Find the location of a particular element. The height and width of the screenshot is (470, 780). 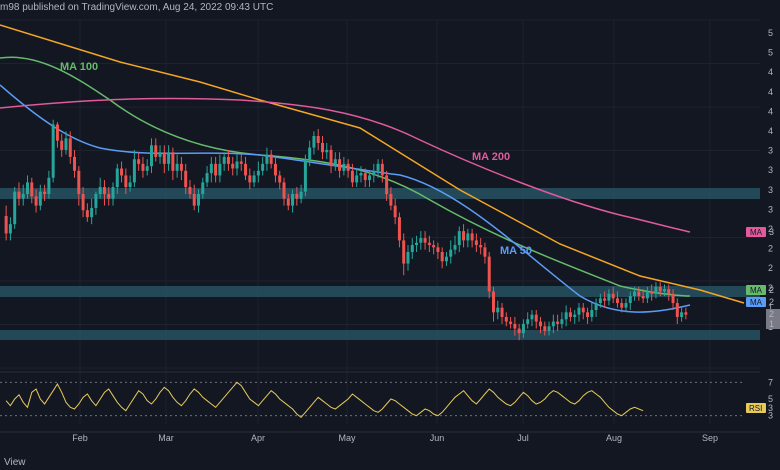

tradingview-brand: View is located at coordinates (15, 462).